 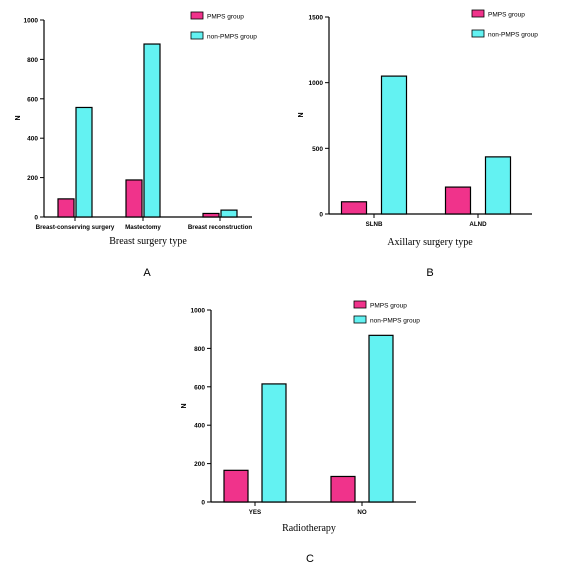 What do you see at coordinates (310, 559) in the screenshot?
I see `panel-label: C` at bounding box center [310, 559].